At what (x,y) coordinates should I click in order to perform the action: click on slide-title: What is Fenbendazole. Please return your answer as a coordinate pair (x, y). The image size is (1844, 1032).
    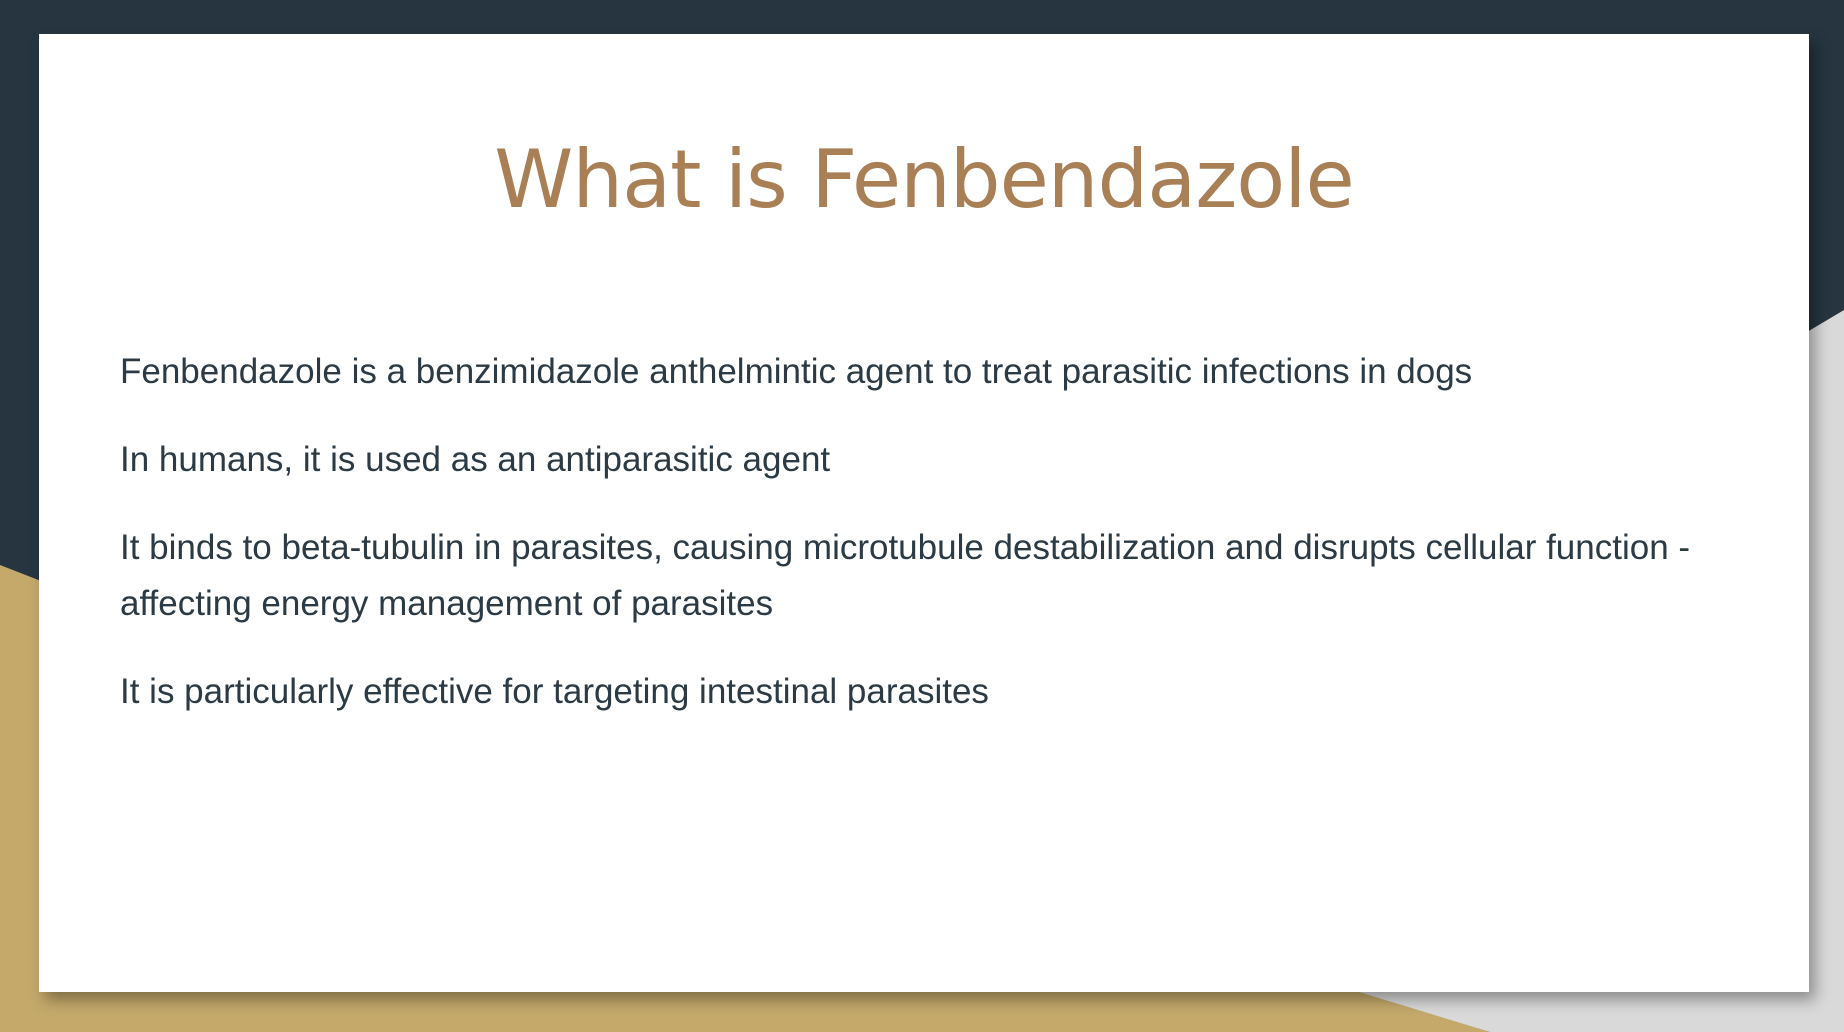
    Looking at the image, I should click on (924, 179).